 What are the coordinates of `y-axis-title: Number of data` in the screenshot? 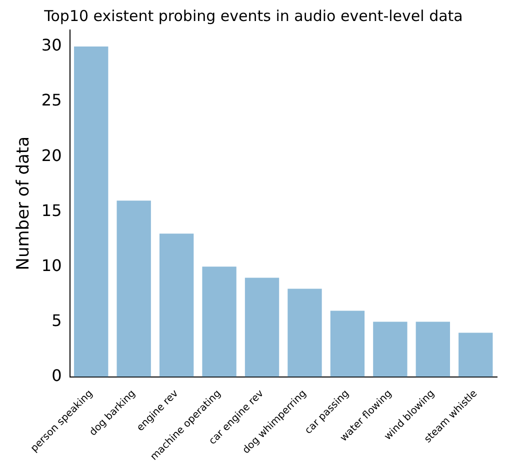 It's located at (24, 203).